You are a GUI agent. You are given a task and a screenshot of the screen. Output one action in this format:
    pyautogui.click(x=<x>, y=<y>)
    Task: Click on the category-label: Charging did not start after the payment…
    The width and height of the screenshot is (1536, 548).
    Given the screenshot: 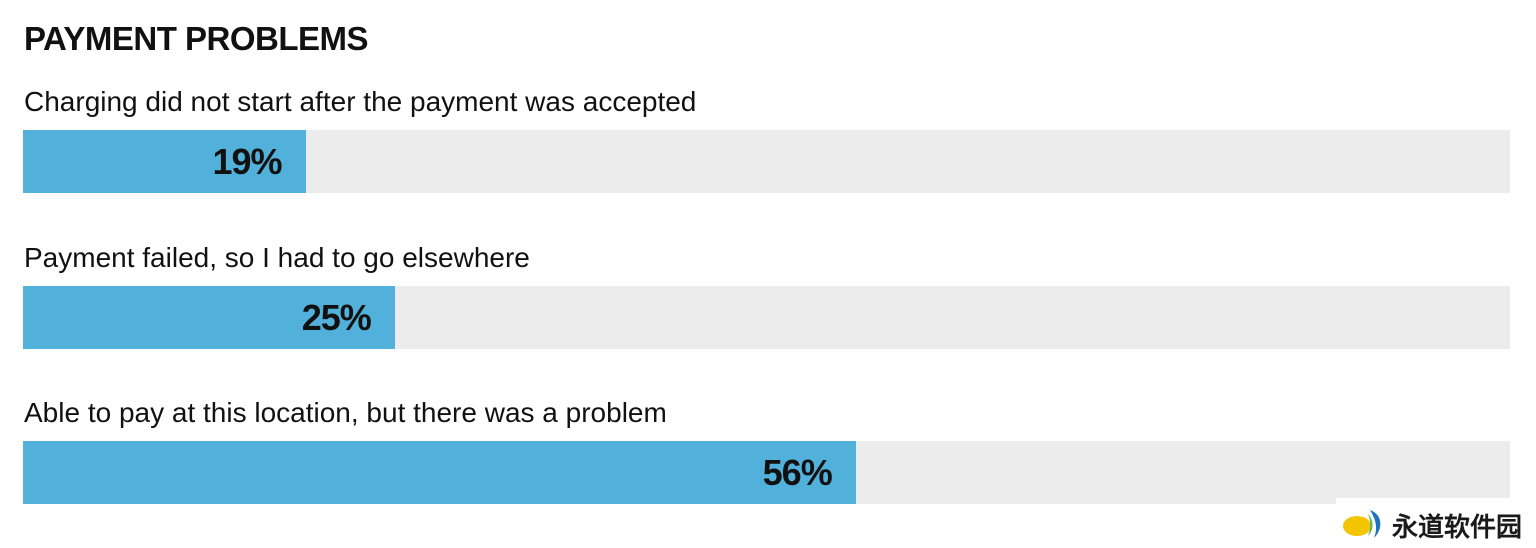 What is the action you would take?
    pyautogui.click(x=360, y=101)
    